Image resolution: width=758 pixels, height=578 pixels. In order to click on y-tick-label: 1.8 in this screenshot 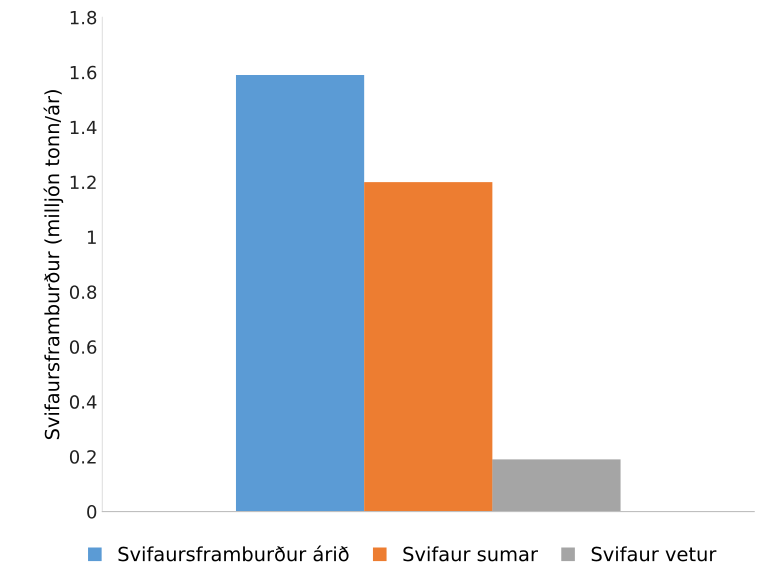, I will do `click(83, 17)`.